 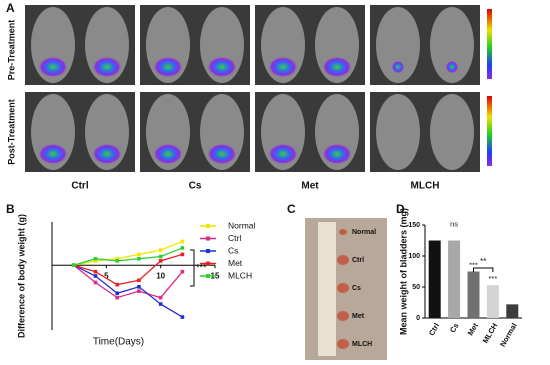 I want to click on specimen-label: Ctrl, so click(x=358, y=260).